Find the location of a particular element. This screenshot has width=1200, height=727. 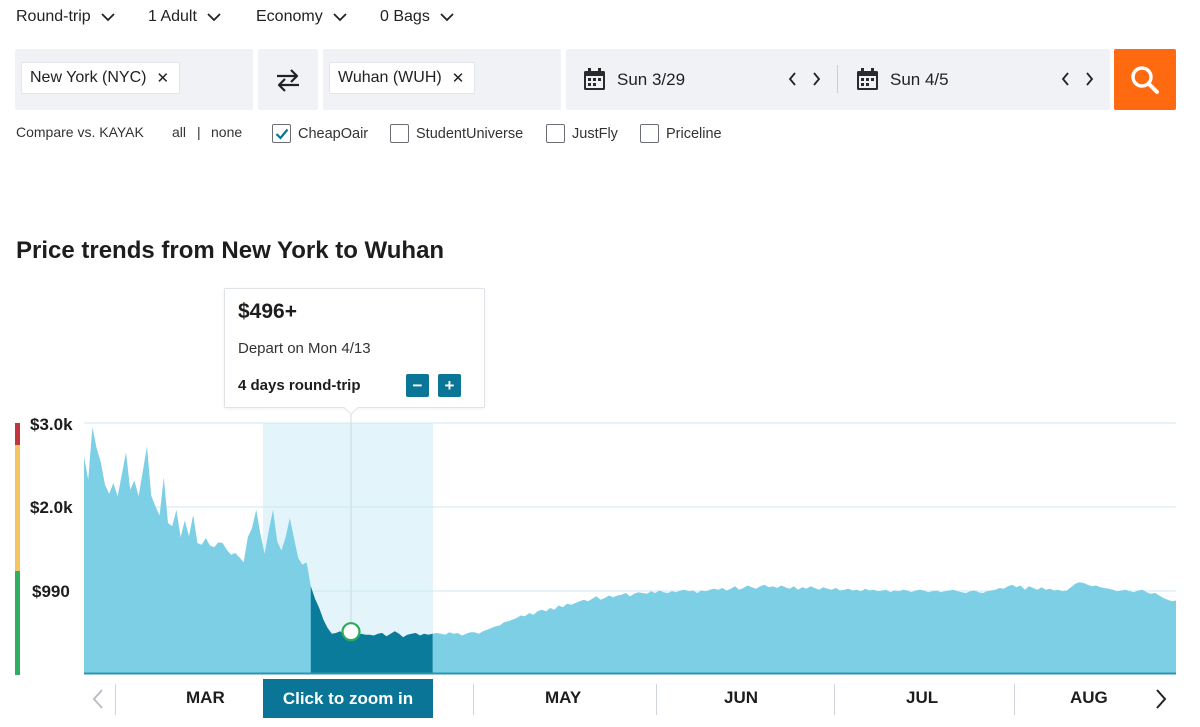

search-icon is located at coordinates (1145, 79).